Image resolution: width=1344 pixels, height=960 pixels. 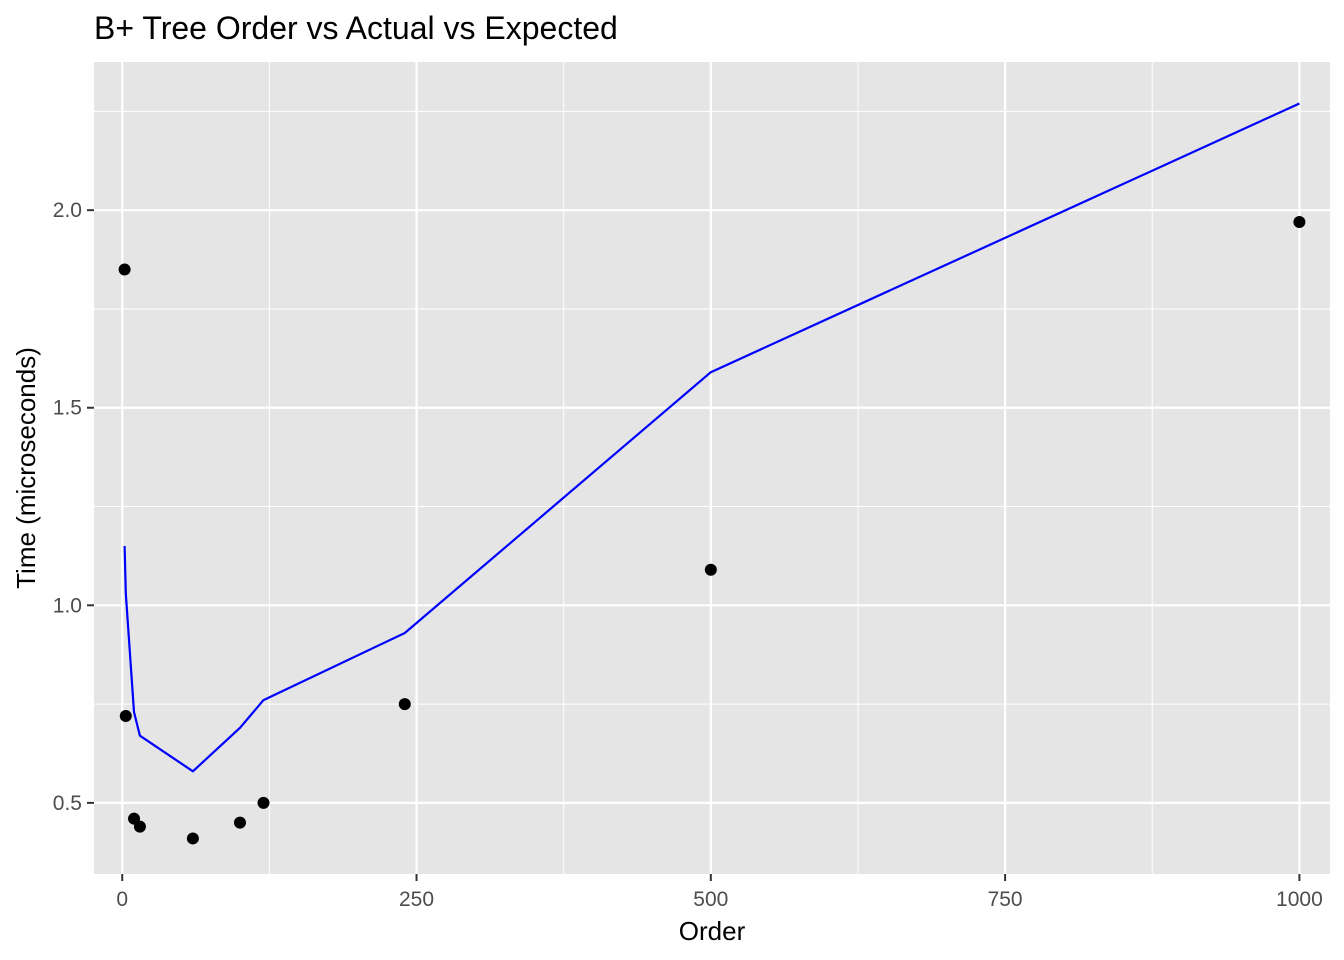 I want to click on x-tick-label: 250, so click(x=416, y=899).